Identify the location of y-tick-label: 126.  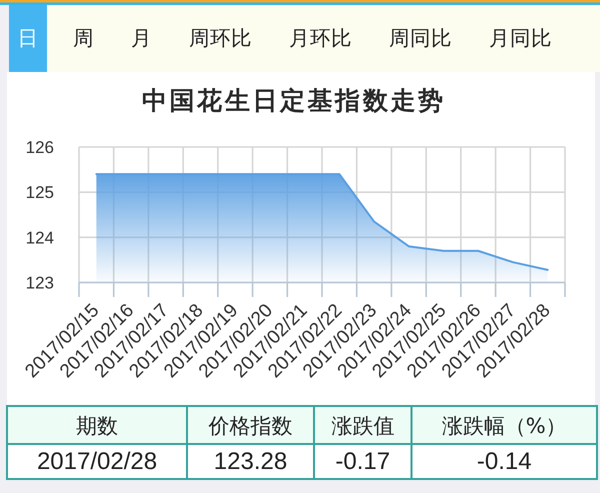
(40, 147).